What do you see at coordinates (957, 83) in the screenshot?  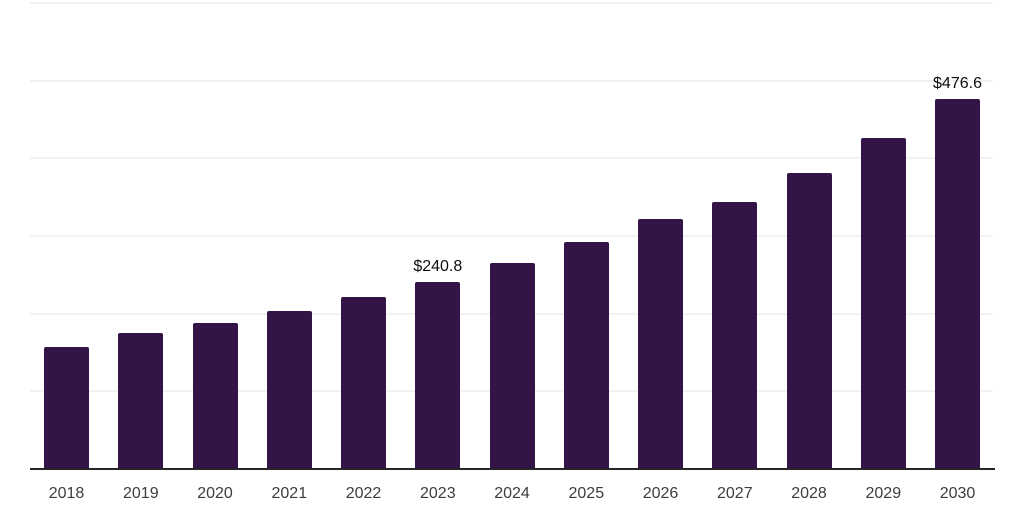 I see `bar-value-label-2030: $476.6` at bounding box center [957, 83].